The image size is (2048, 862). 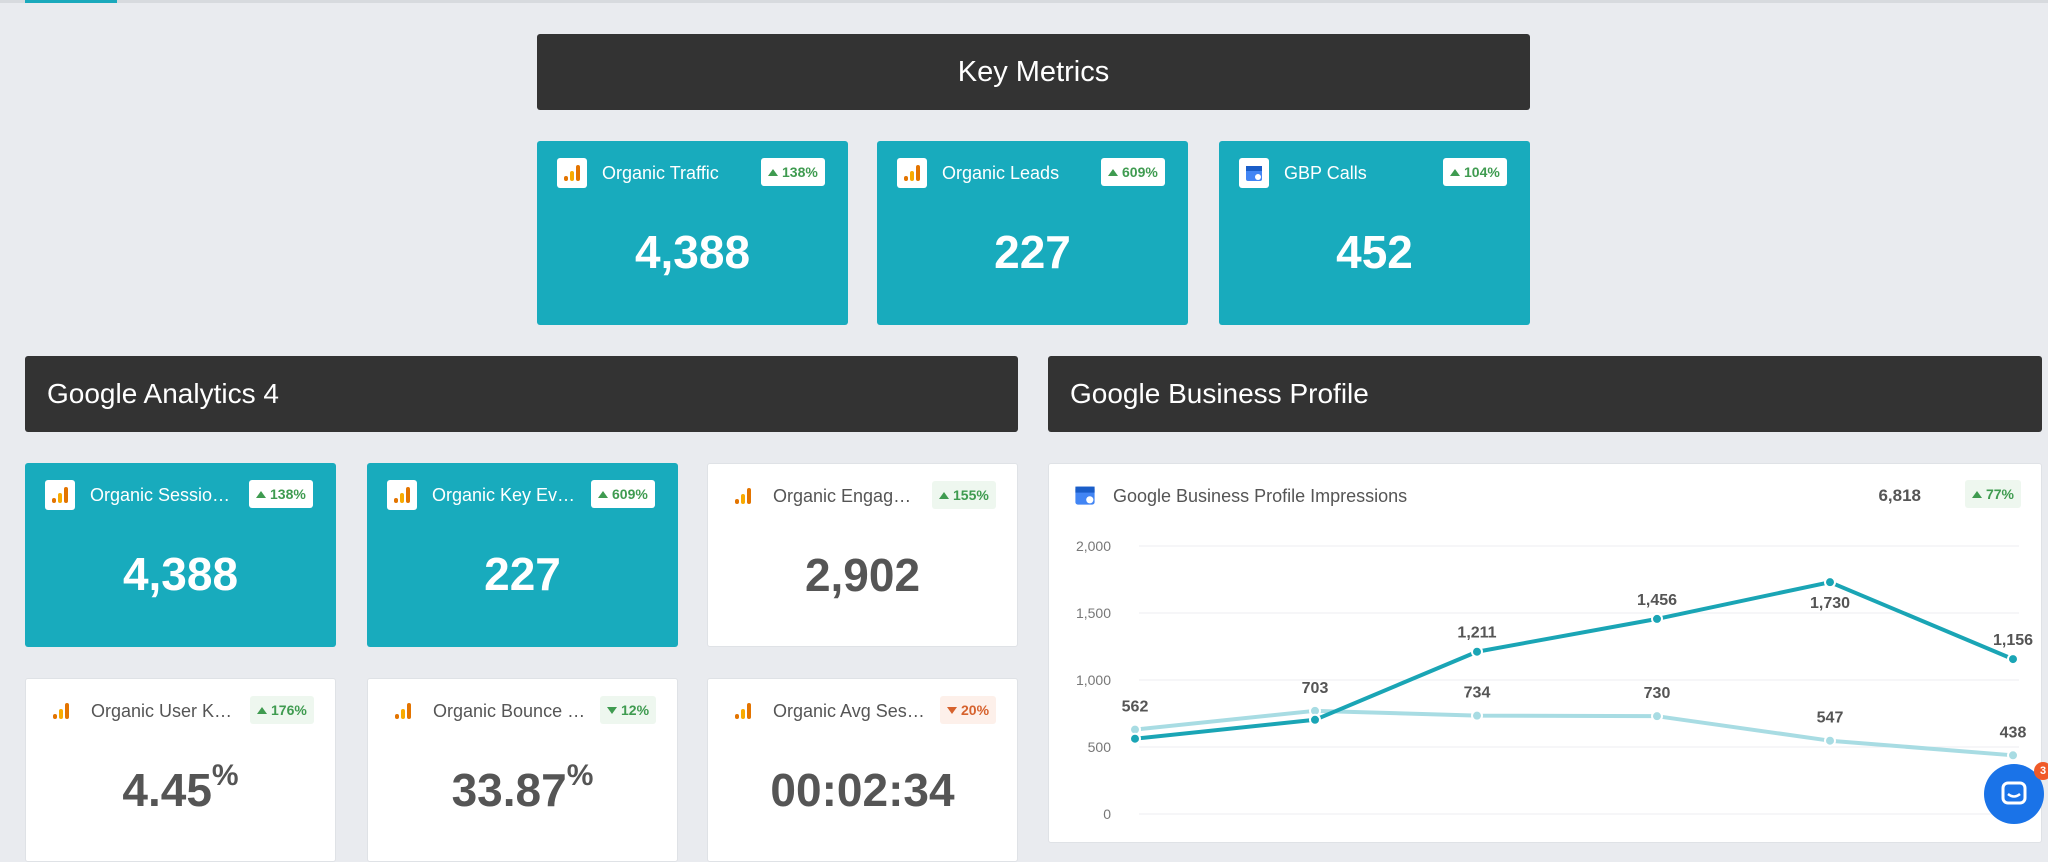 What do you see at coordinates (862, 790) in the screenshot?
I see `card-value: 00:02:34` at bounding box center [862, 790].